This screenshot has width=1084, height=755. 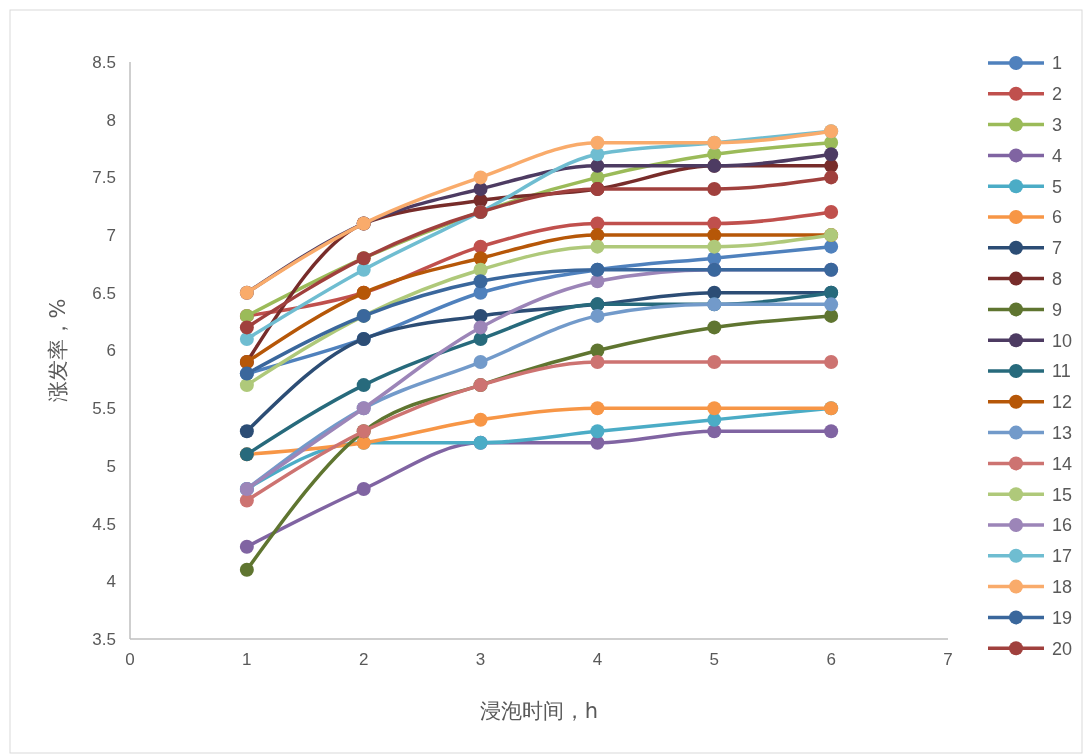 I want to click on y-tick-label: 6, so click(x=111, y=351).